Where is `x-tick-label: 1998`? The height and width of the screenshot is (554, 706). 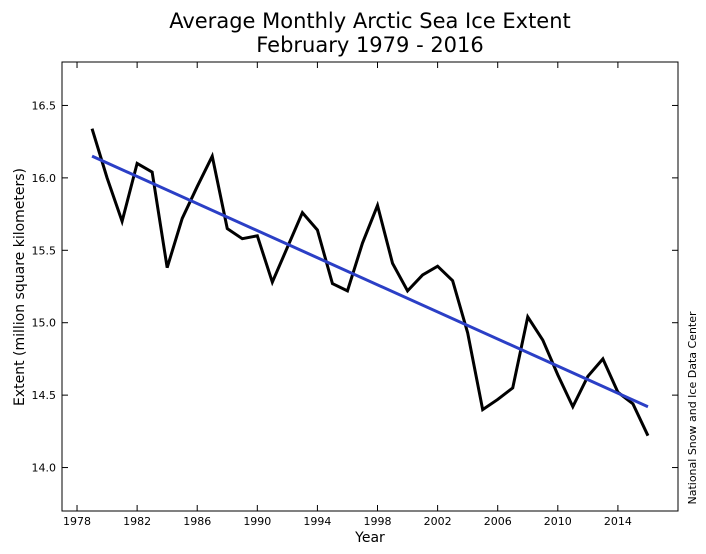
x-tick-label: 1998 is located at coordinates (378, 521).